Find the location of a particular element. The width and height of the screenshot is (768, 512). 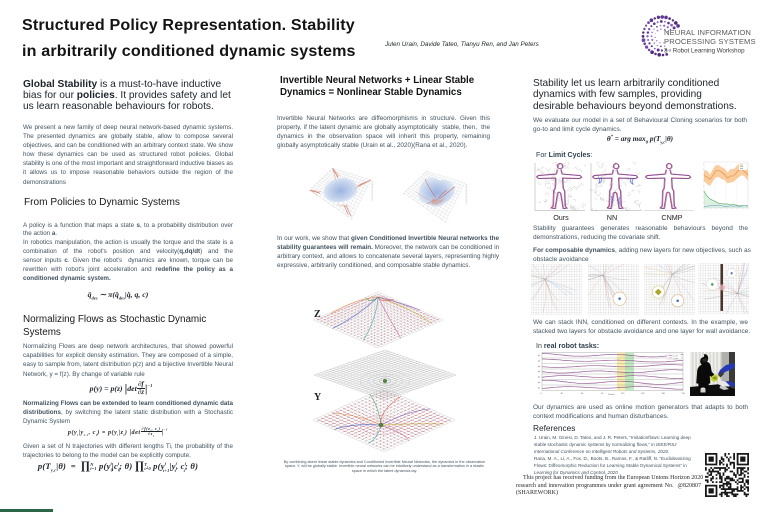

svg-text: 150 is located at coordinates (643, 394).